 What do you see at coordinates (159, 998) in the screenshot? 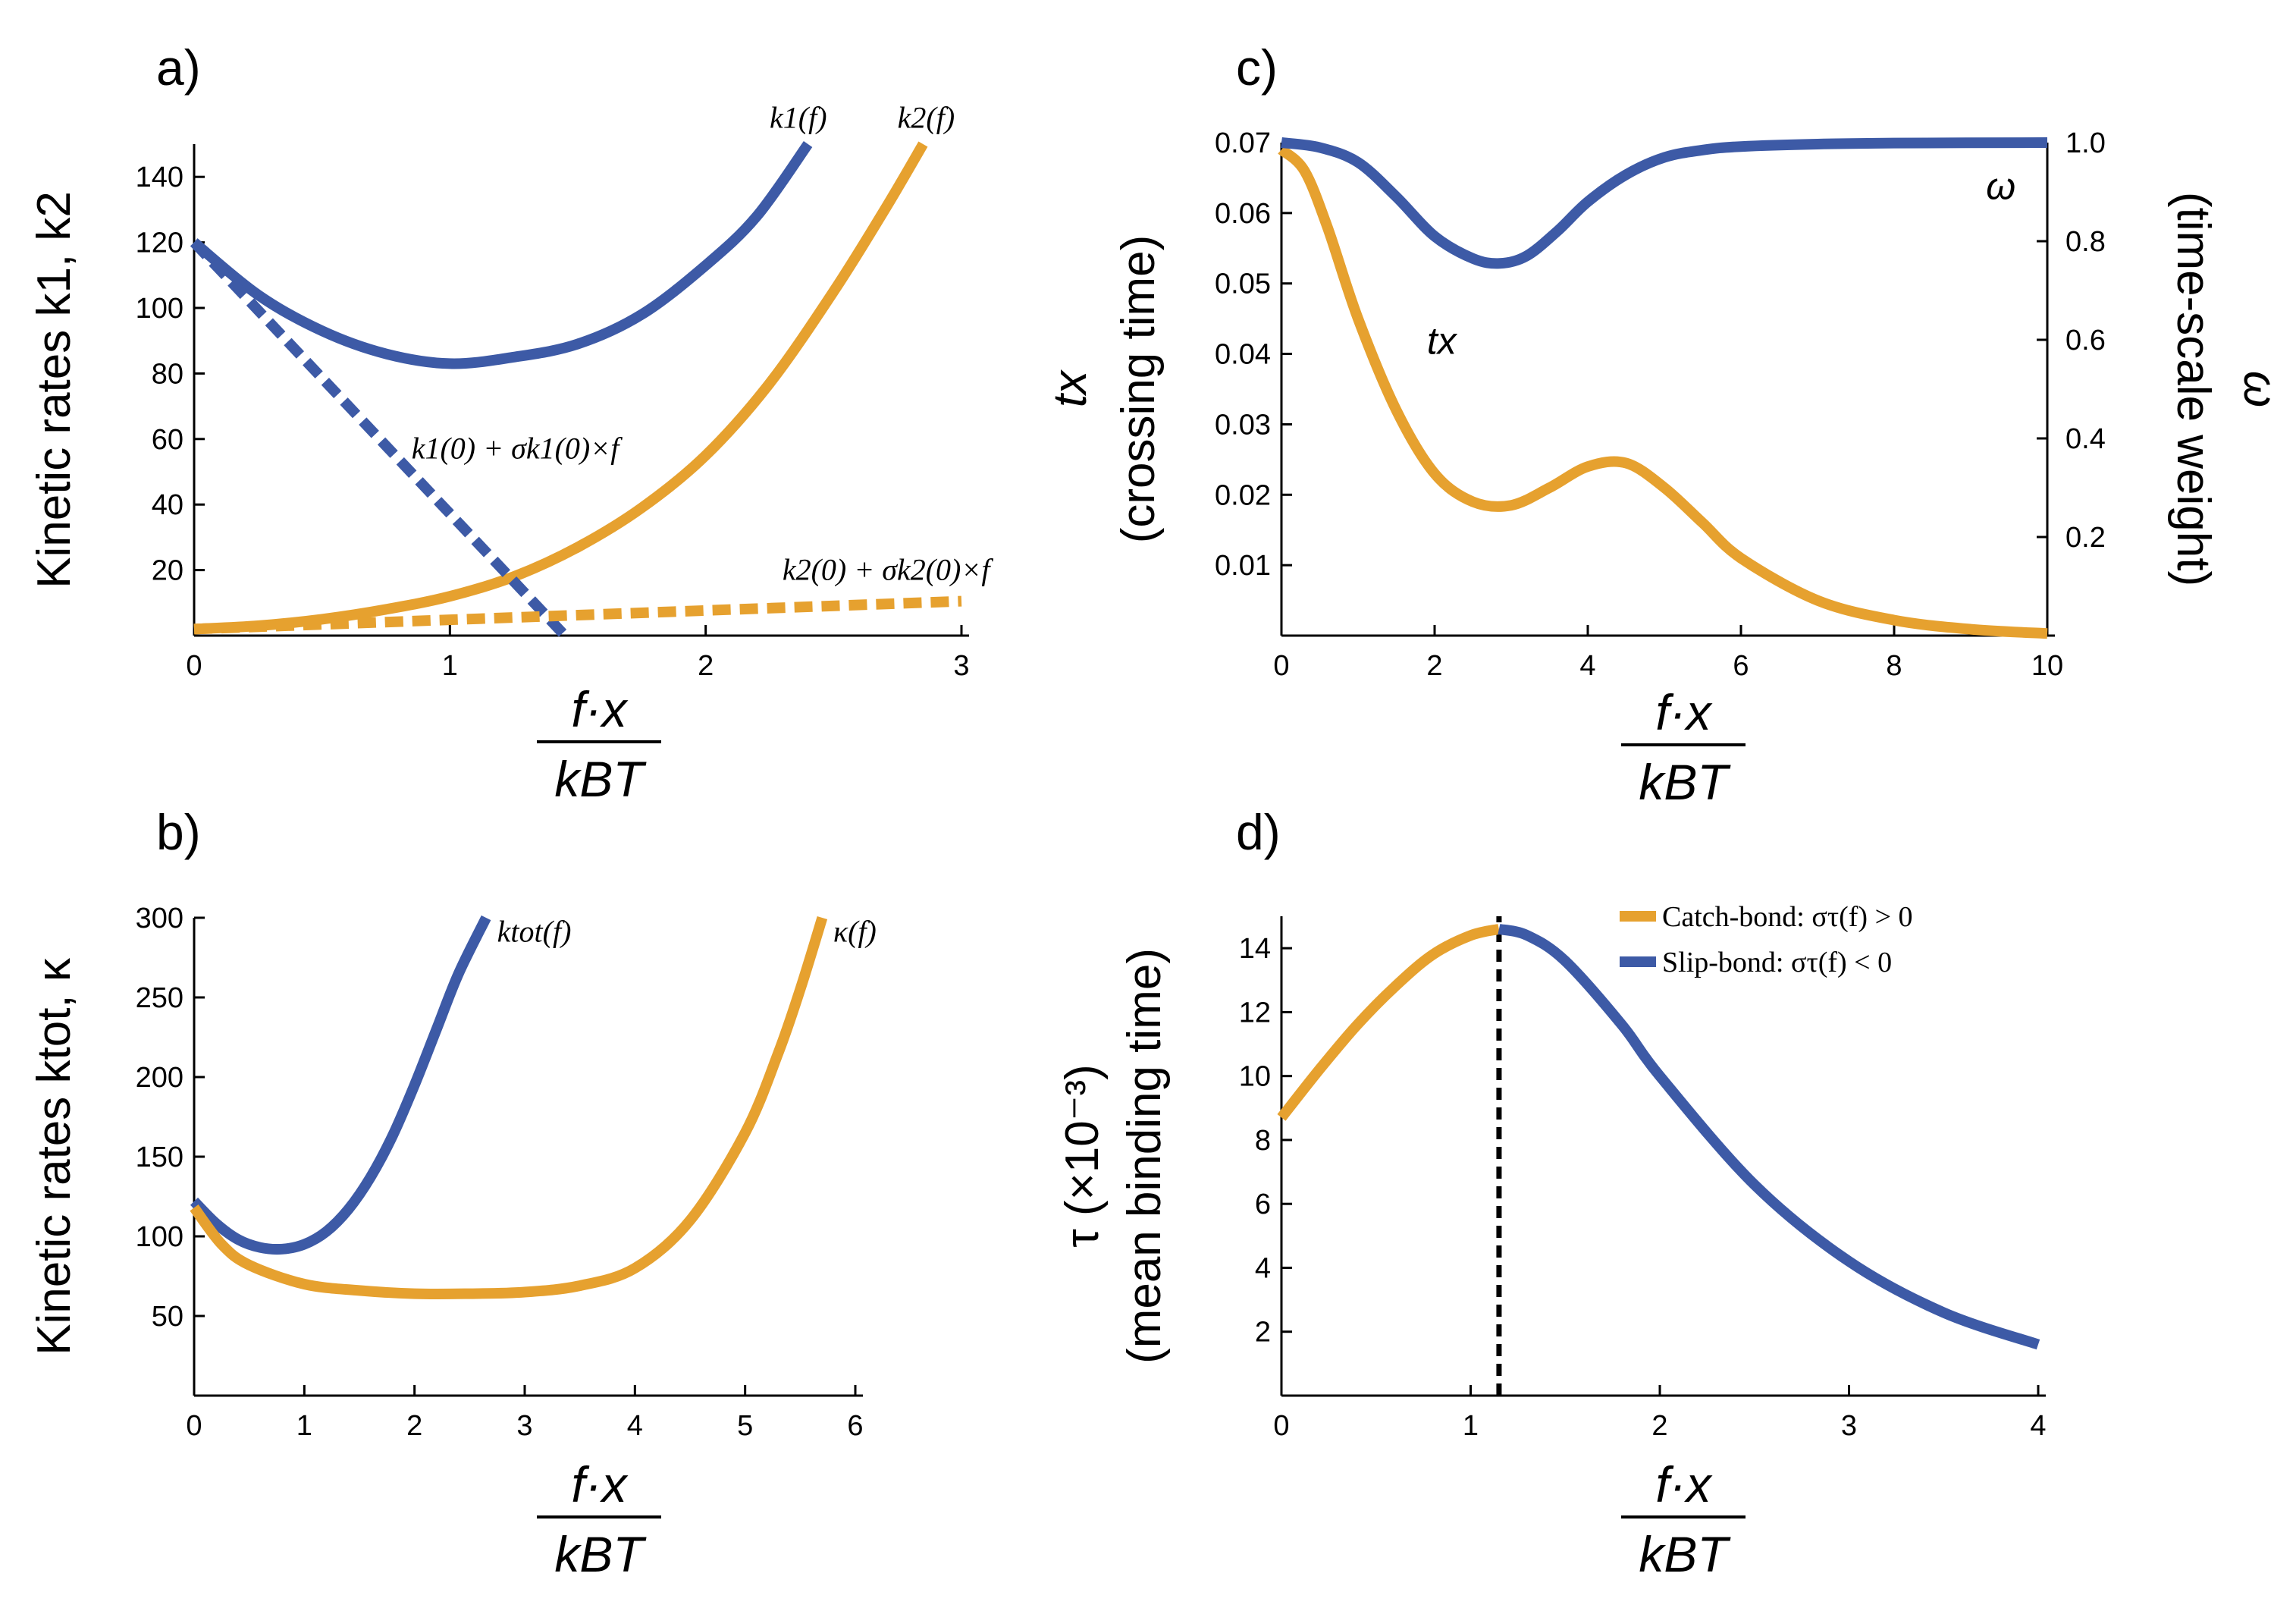
I see `y-tick-label: 250` at bounding box center [159, 998].